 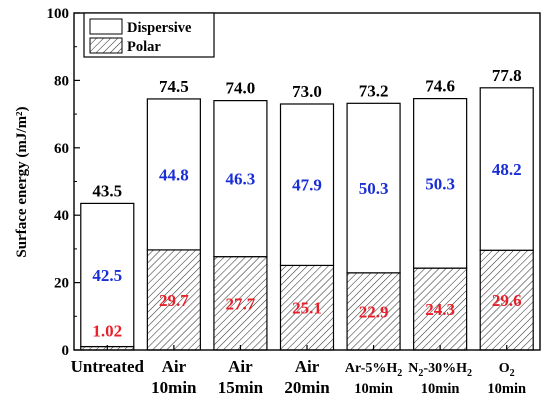 I want to click on data-label-total: 73.0, so click(x=307, y=91).